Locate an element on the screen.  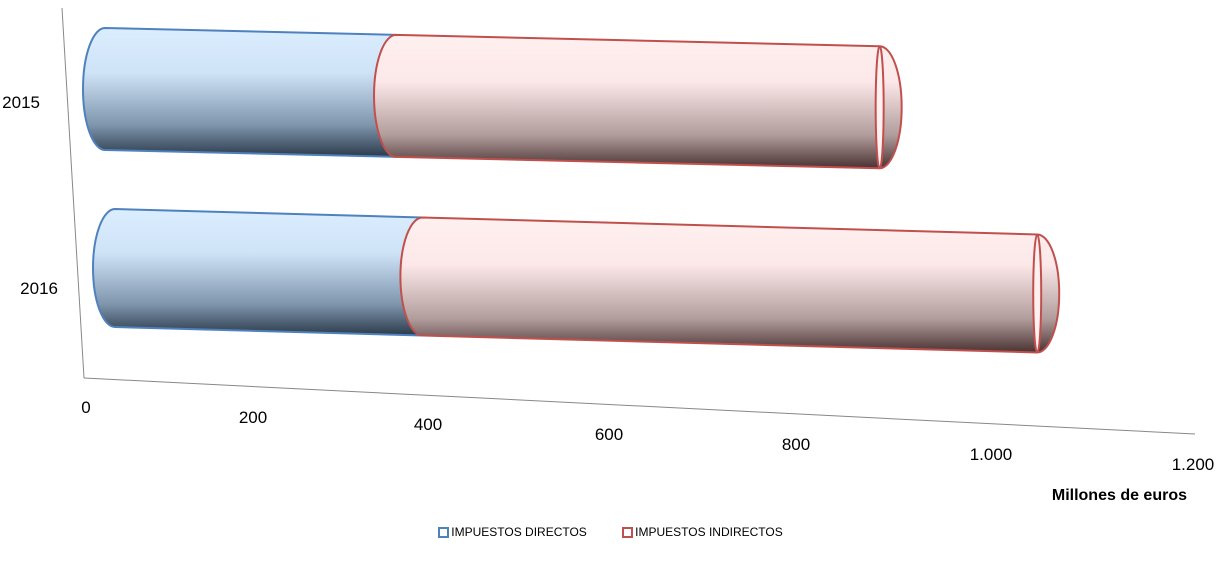
bar-directos-2015 is located at coordinates (251, 92).